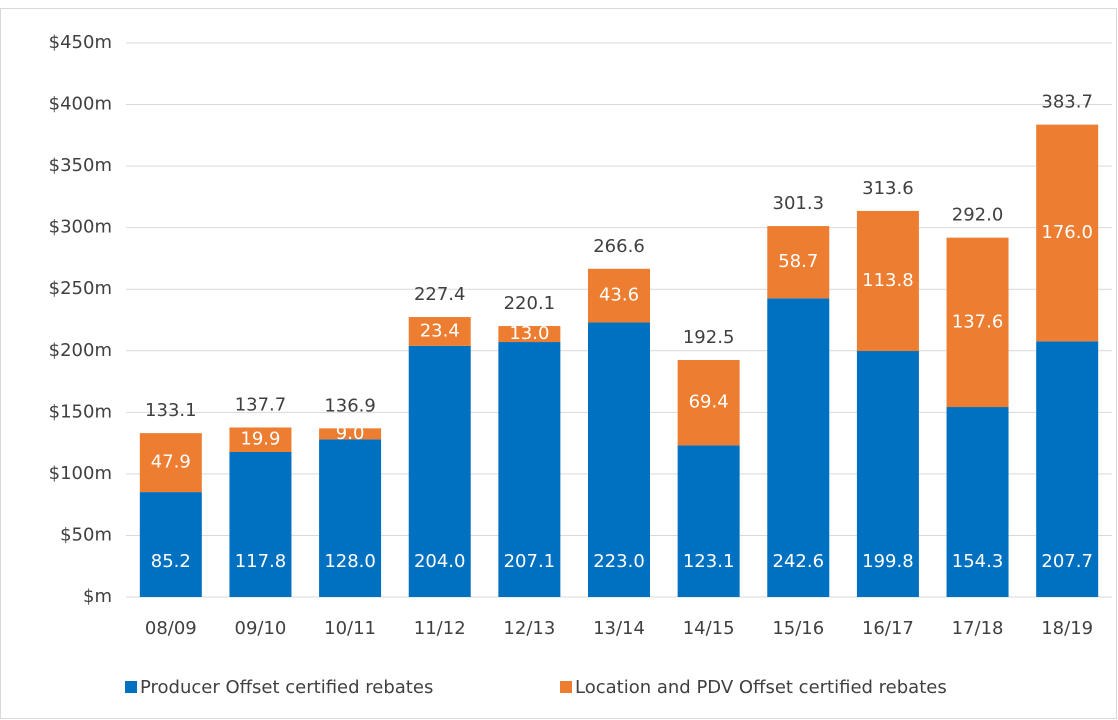  What do you see at coordinates (80, 350) in the screenshot?
I see `y-tick-label: $200m` at bounding box center [80, 350].